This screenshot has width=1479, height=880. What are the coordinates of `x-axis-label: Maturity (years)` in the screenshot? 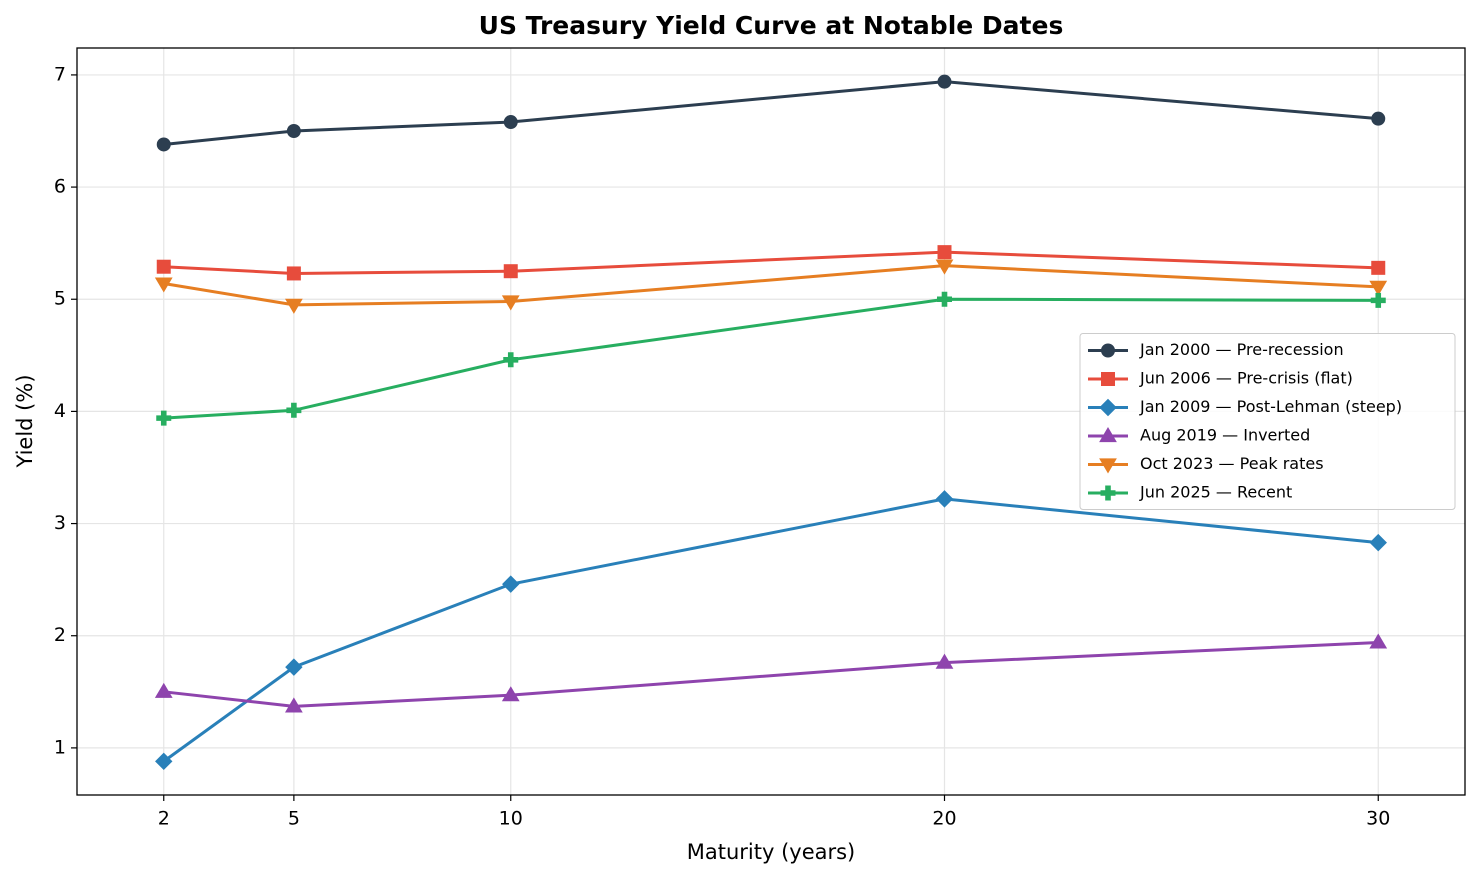 It's located at (771, 852).